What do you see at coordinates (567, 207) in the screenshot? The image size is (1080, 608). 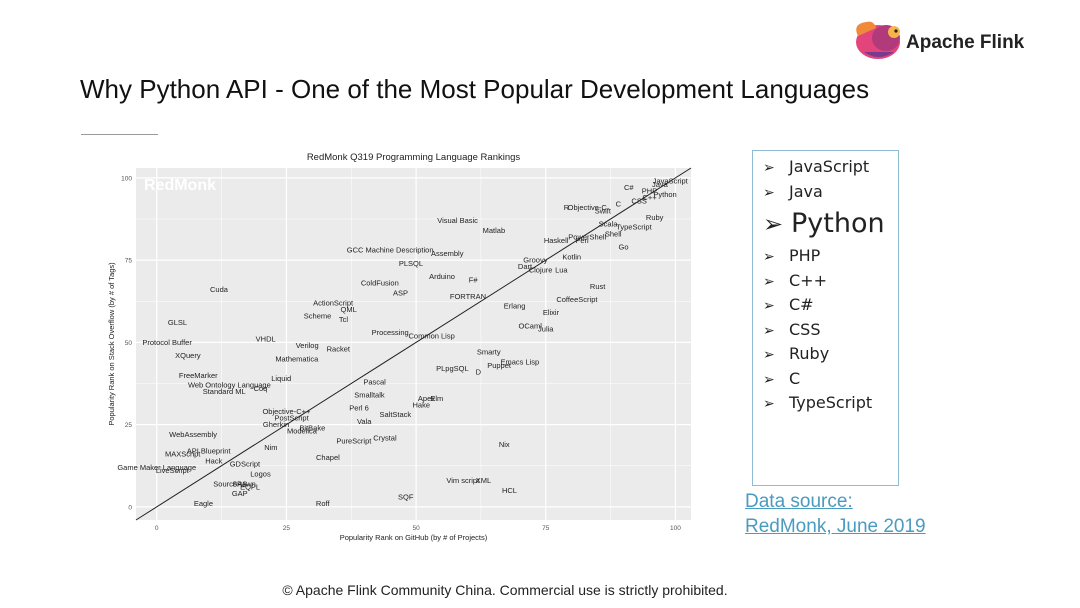 I see `point-label: R` at bounding box center [567, 207].